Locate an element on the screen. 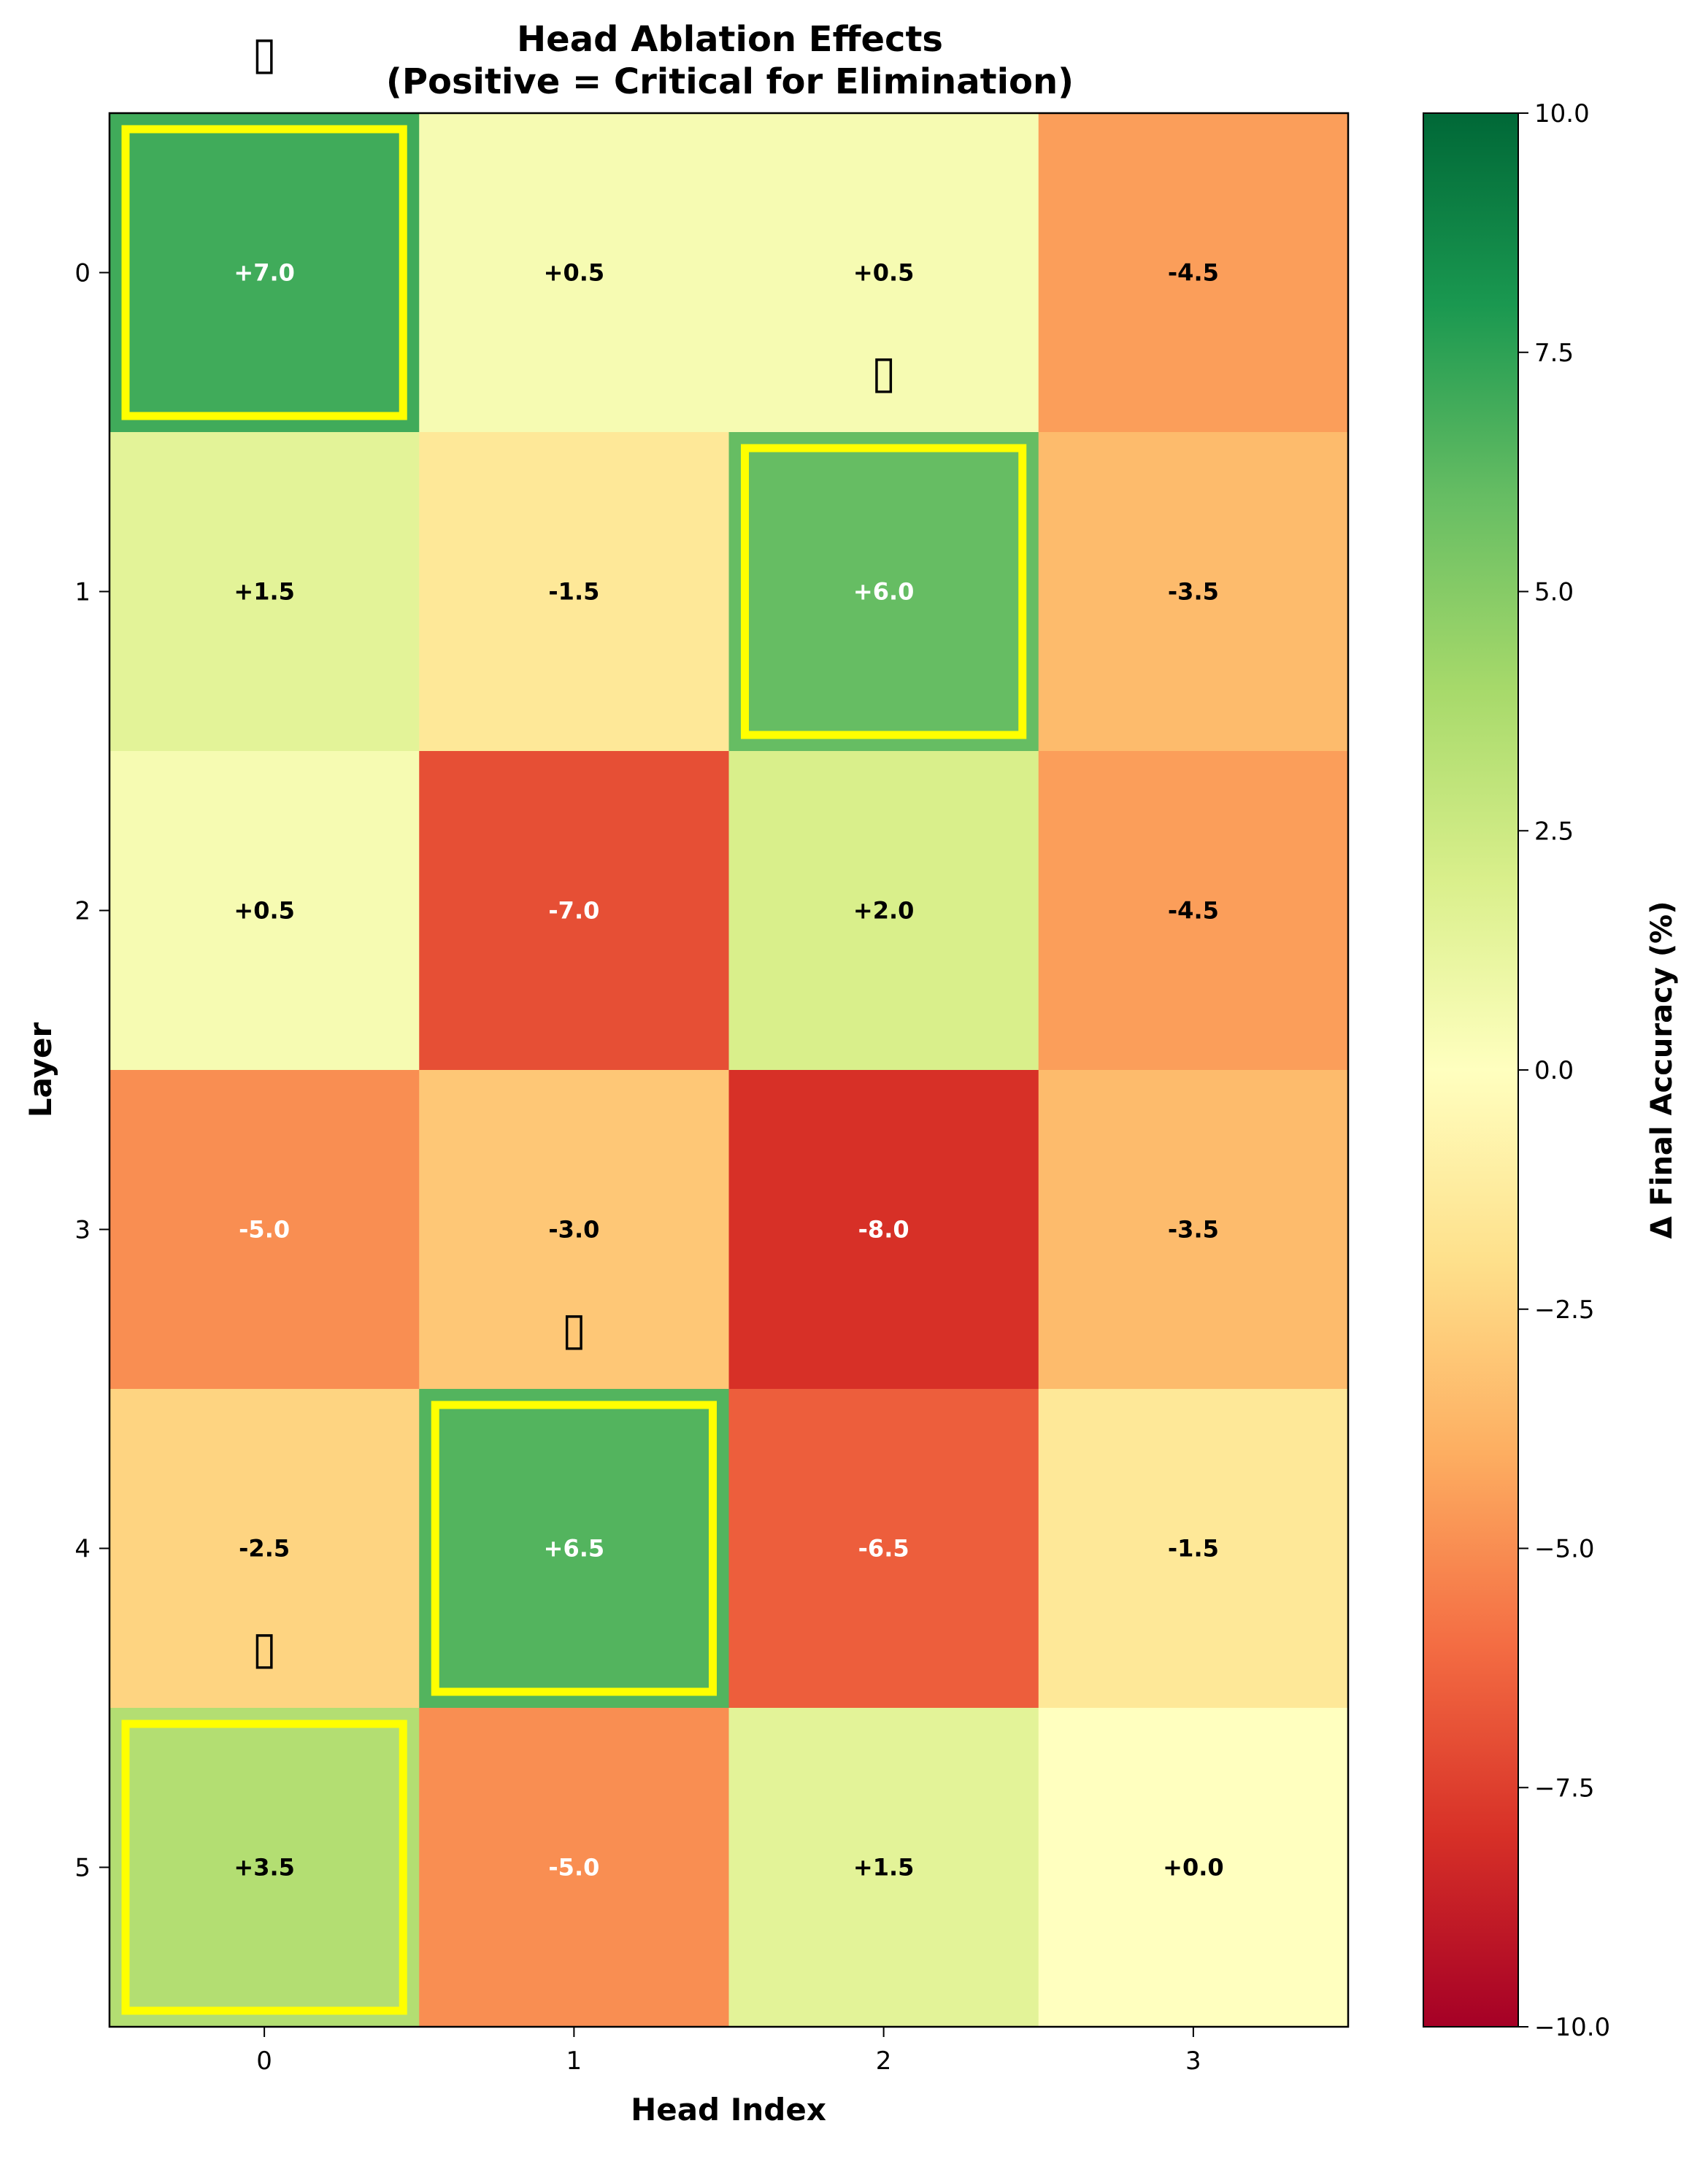 This screenshot has width=1708, height=2164. y-tick-label: 4 is located at coordinates (82, 1549).